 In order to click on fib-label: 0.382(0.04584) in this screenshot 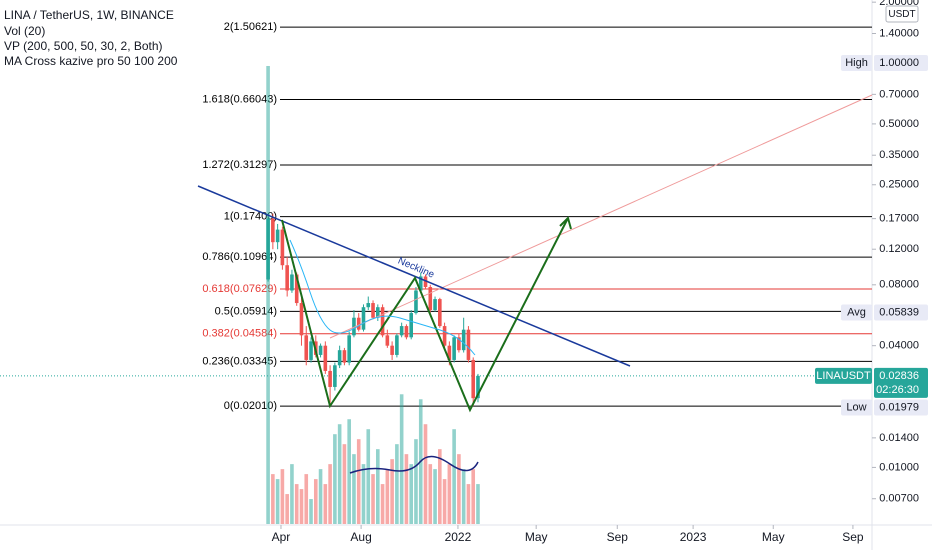, I will do `click(239, 334)`.